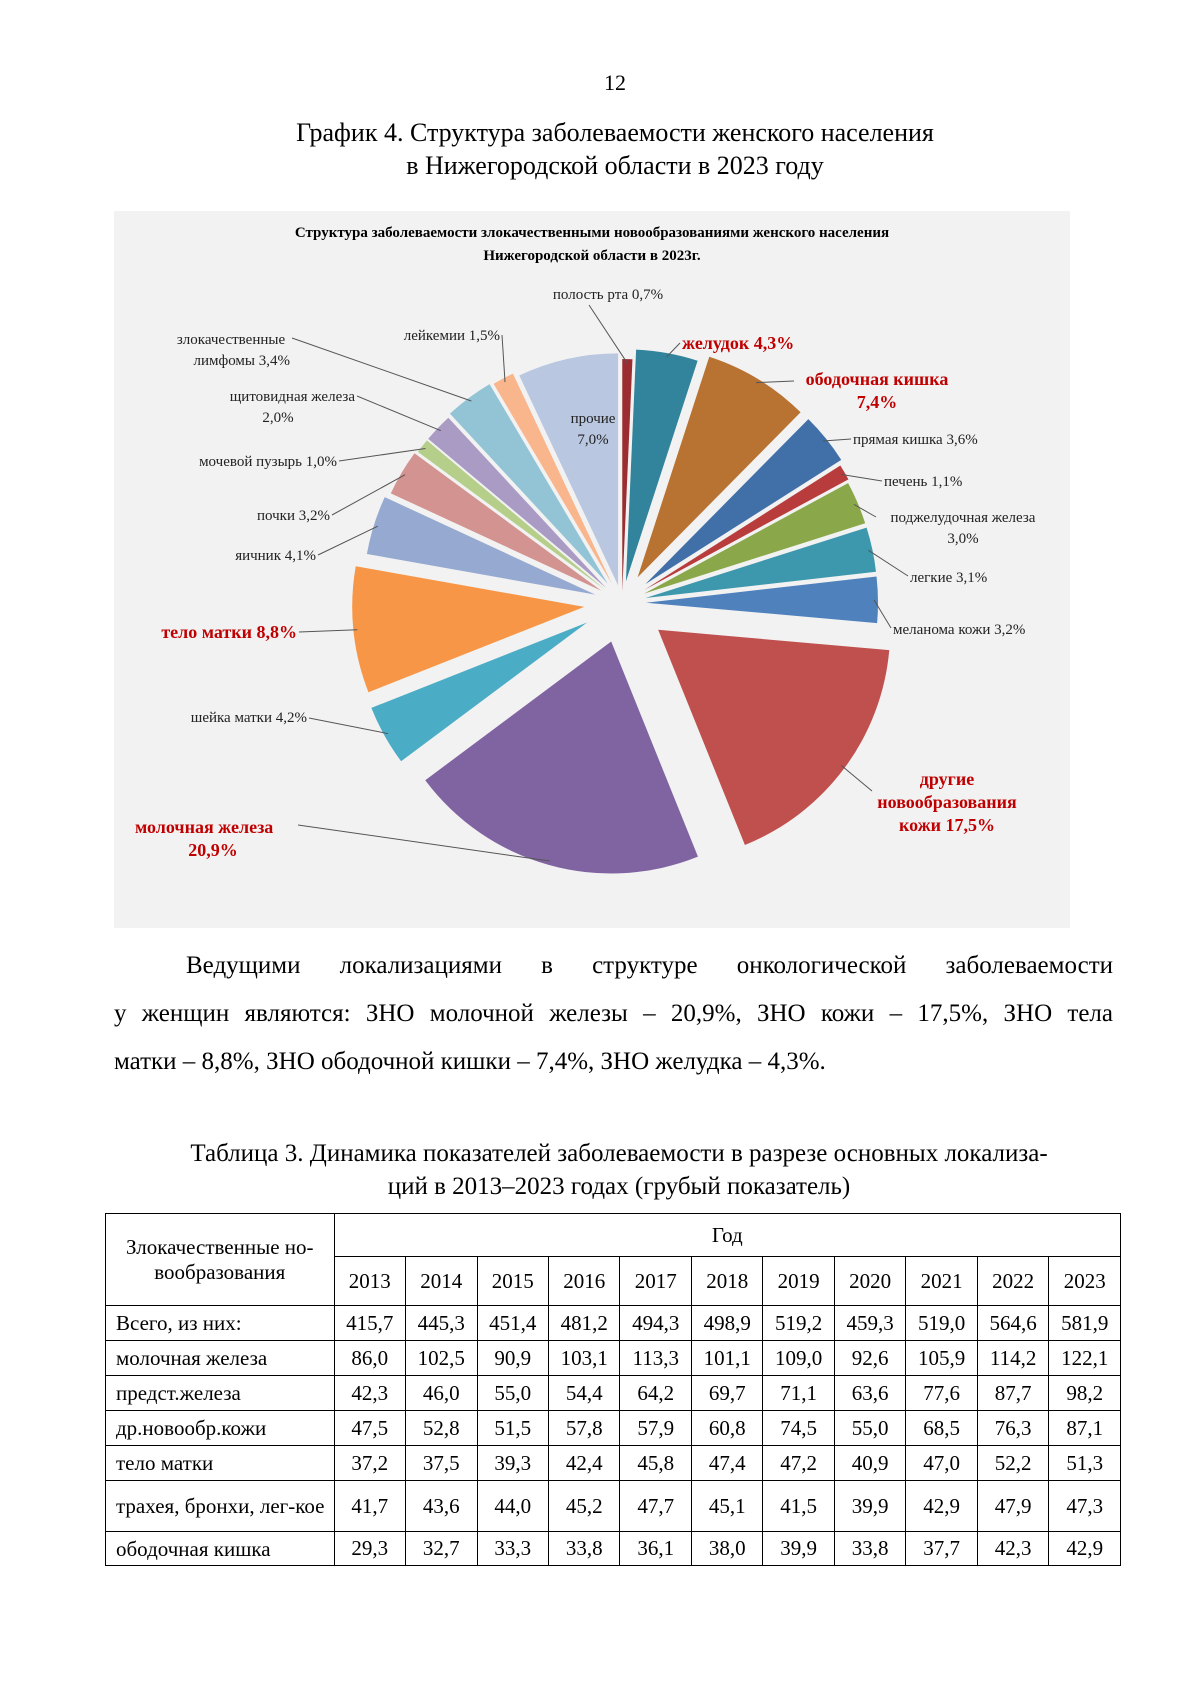 The height and width of the screenshot is (1697, 1200). What do you see at coordinates (584, 1358) in the screenshot?
I see `table-cell: 103,1` at bounding box center [584, 1358].